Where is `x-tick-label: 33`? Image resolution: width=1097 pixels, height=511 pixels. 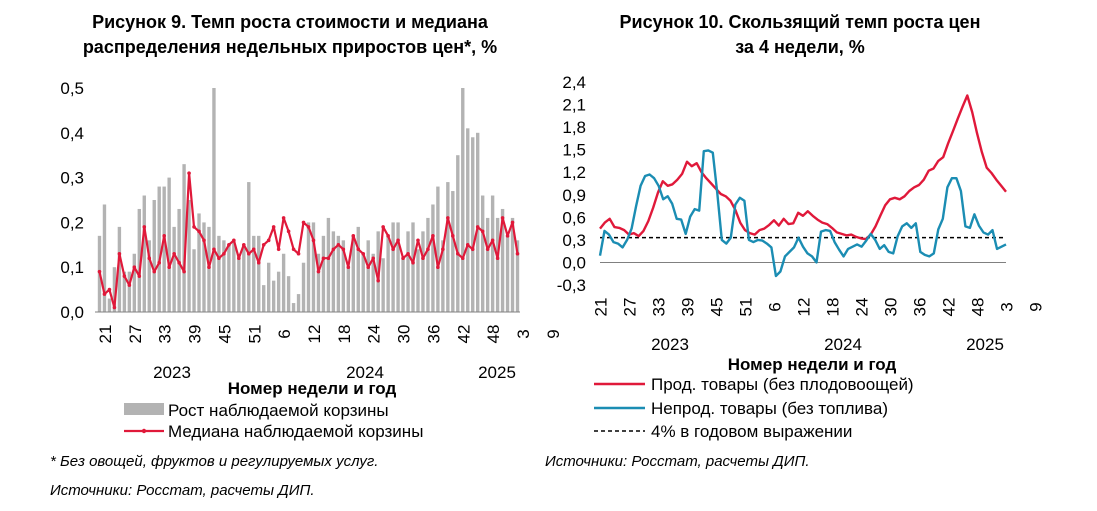
x-tick-label: 33 is located at coordinates (165, 334).